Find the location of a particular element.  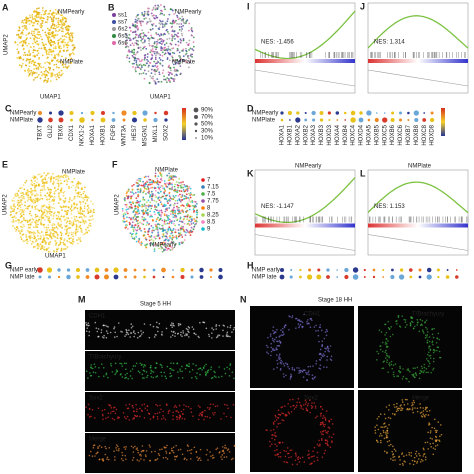

gene-label: HOXD3 is located at coordinates (330, 134).